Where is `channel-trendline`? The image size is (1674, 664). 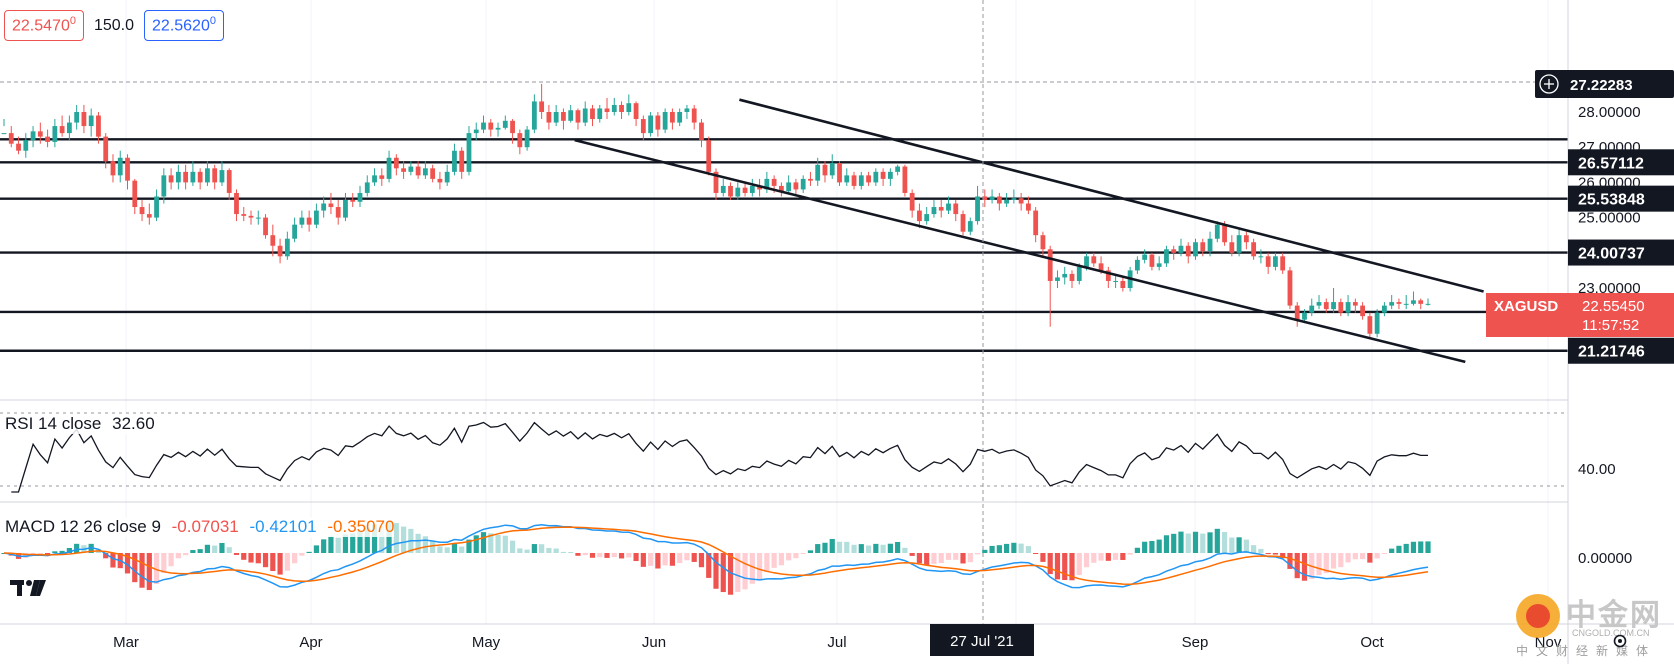 channel-trendline is located at coordinates (1111, 195).